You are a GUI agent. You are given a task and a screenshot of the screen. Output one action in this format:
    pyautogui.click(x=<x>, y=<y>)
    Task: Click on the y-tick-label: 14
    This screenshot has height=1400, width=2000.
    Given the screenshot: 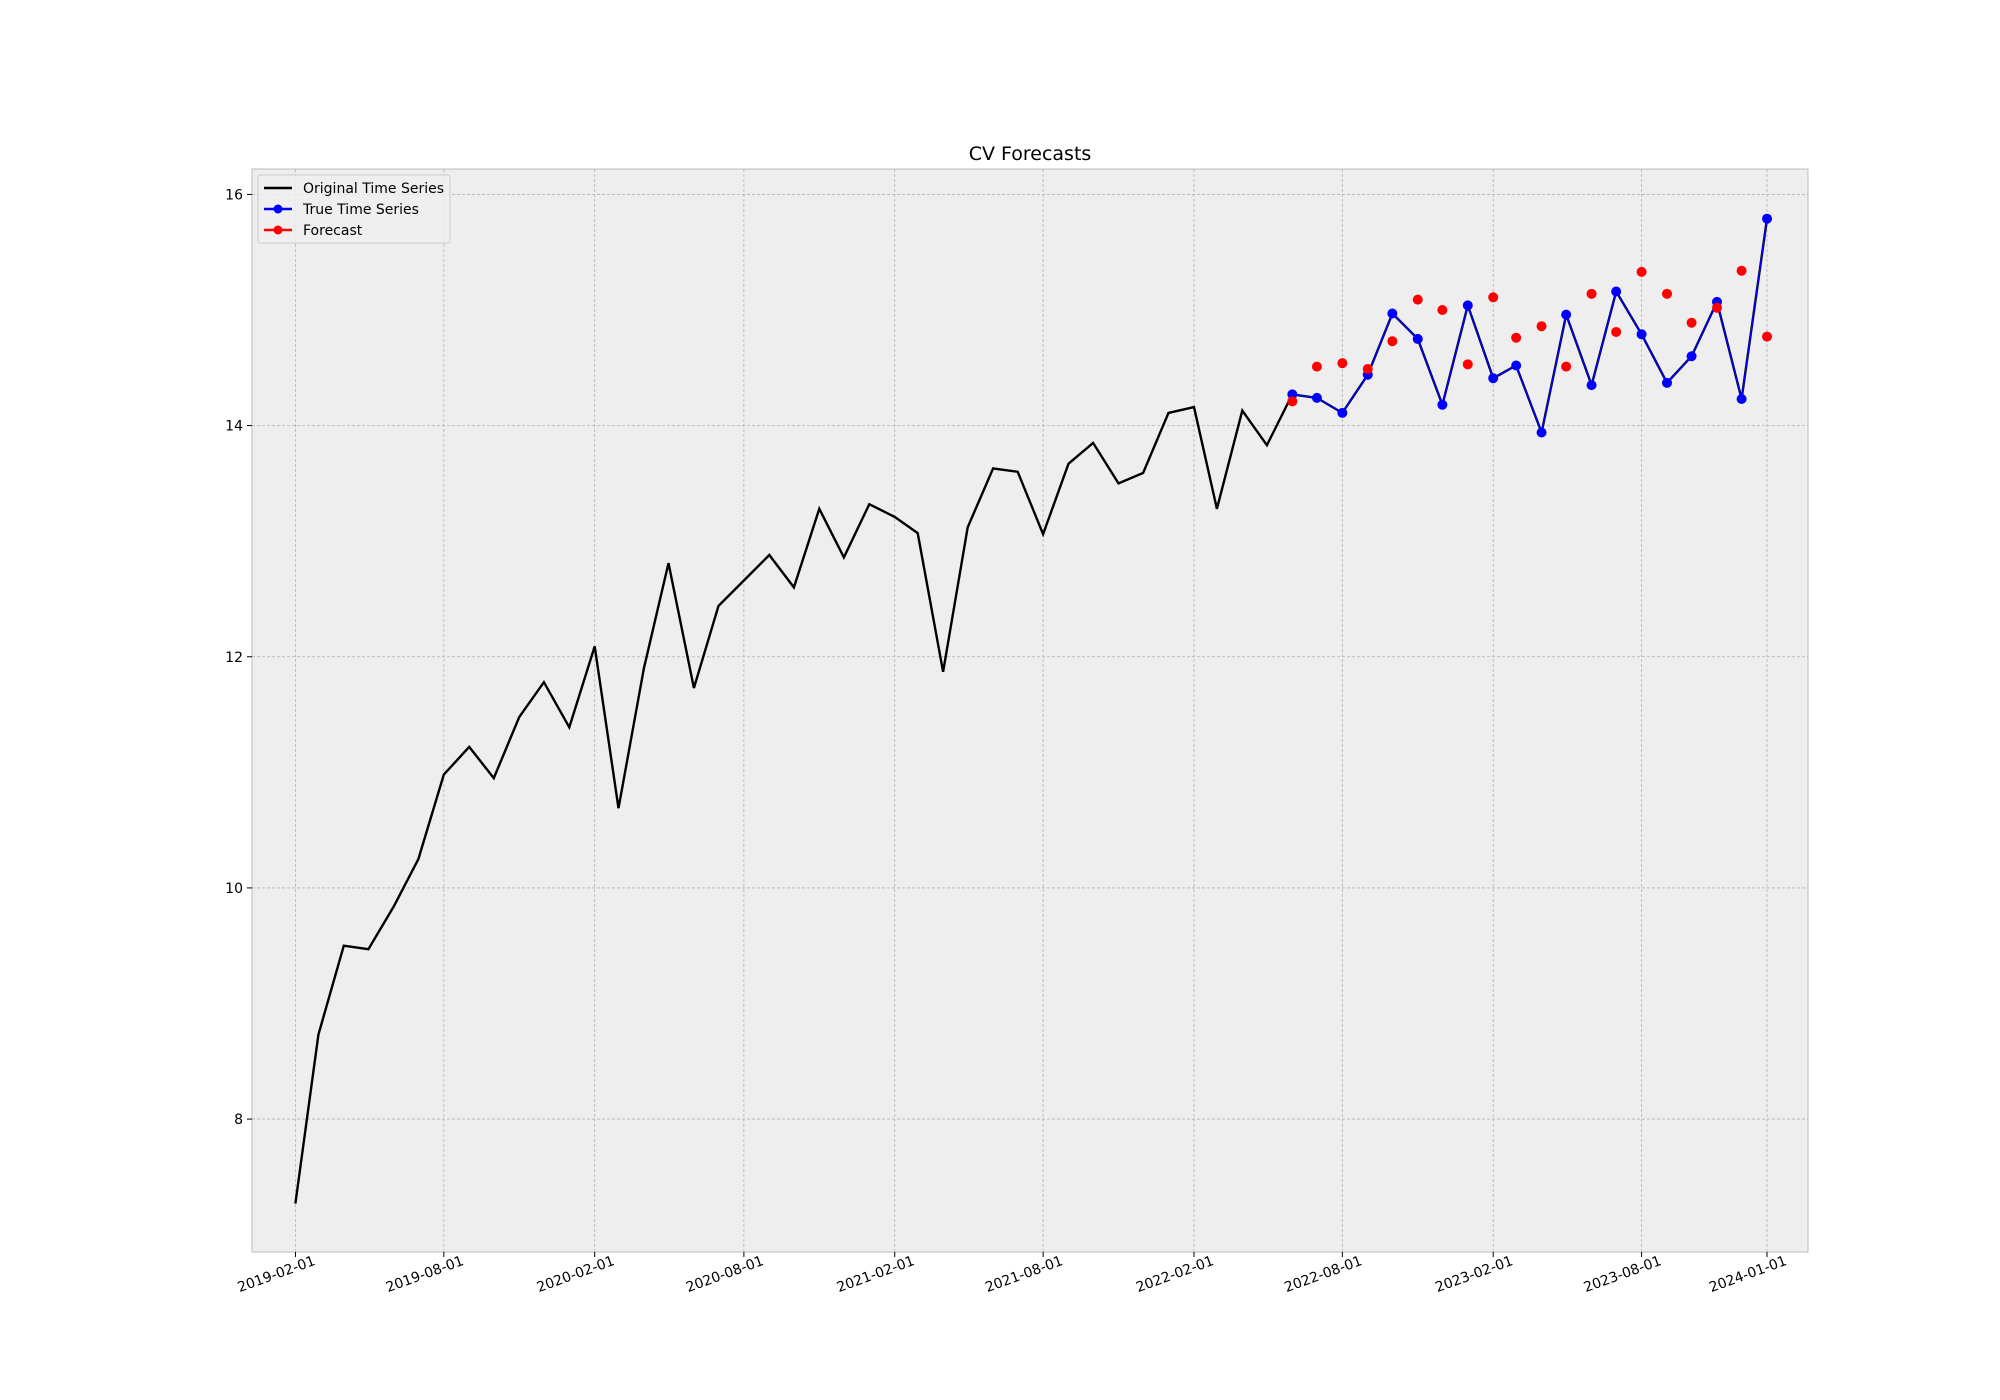 What is the action you would take?
    pyautogui.click(x=234, y=427)
    